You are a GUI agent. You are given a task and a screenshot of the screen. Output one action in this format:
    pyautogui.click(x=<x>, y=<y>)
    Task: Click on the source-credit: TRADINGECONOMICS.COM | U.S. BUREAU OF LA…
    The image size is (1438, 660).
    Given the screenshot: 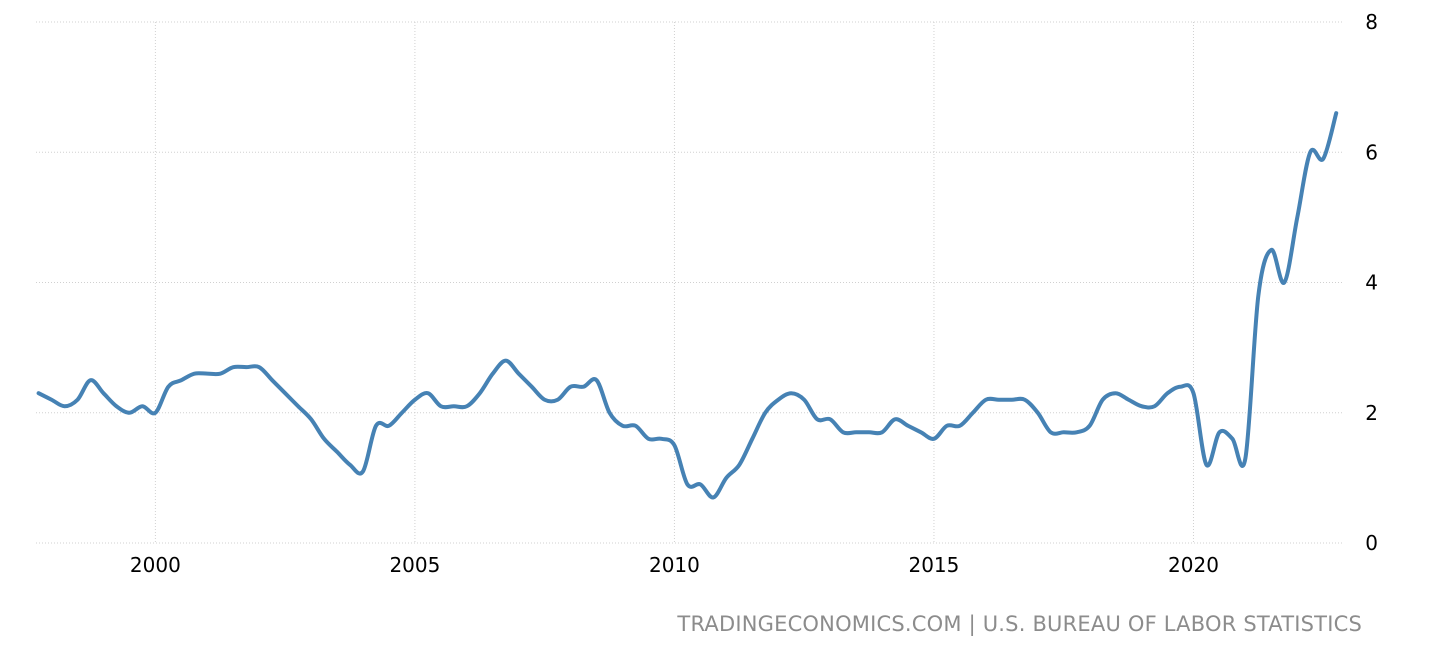 What is the action you would take?
    pyautogui.click(x=1019, y=624)
    